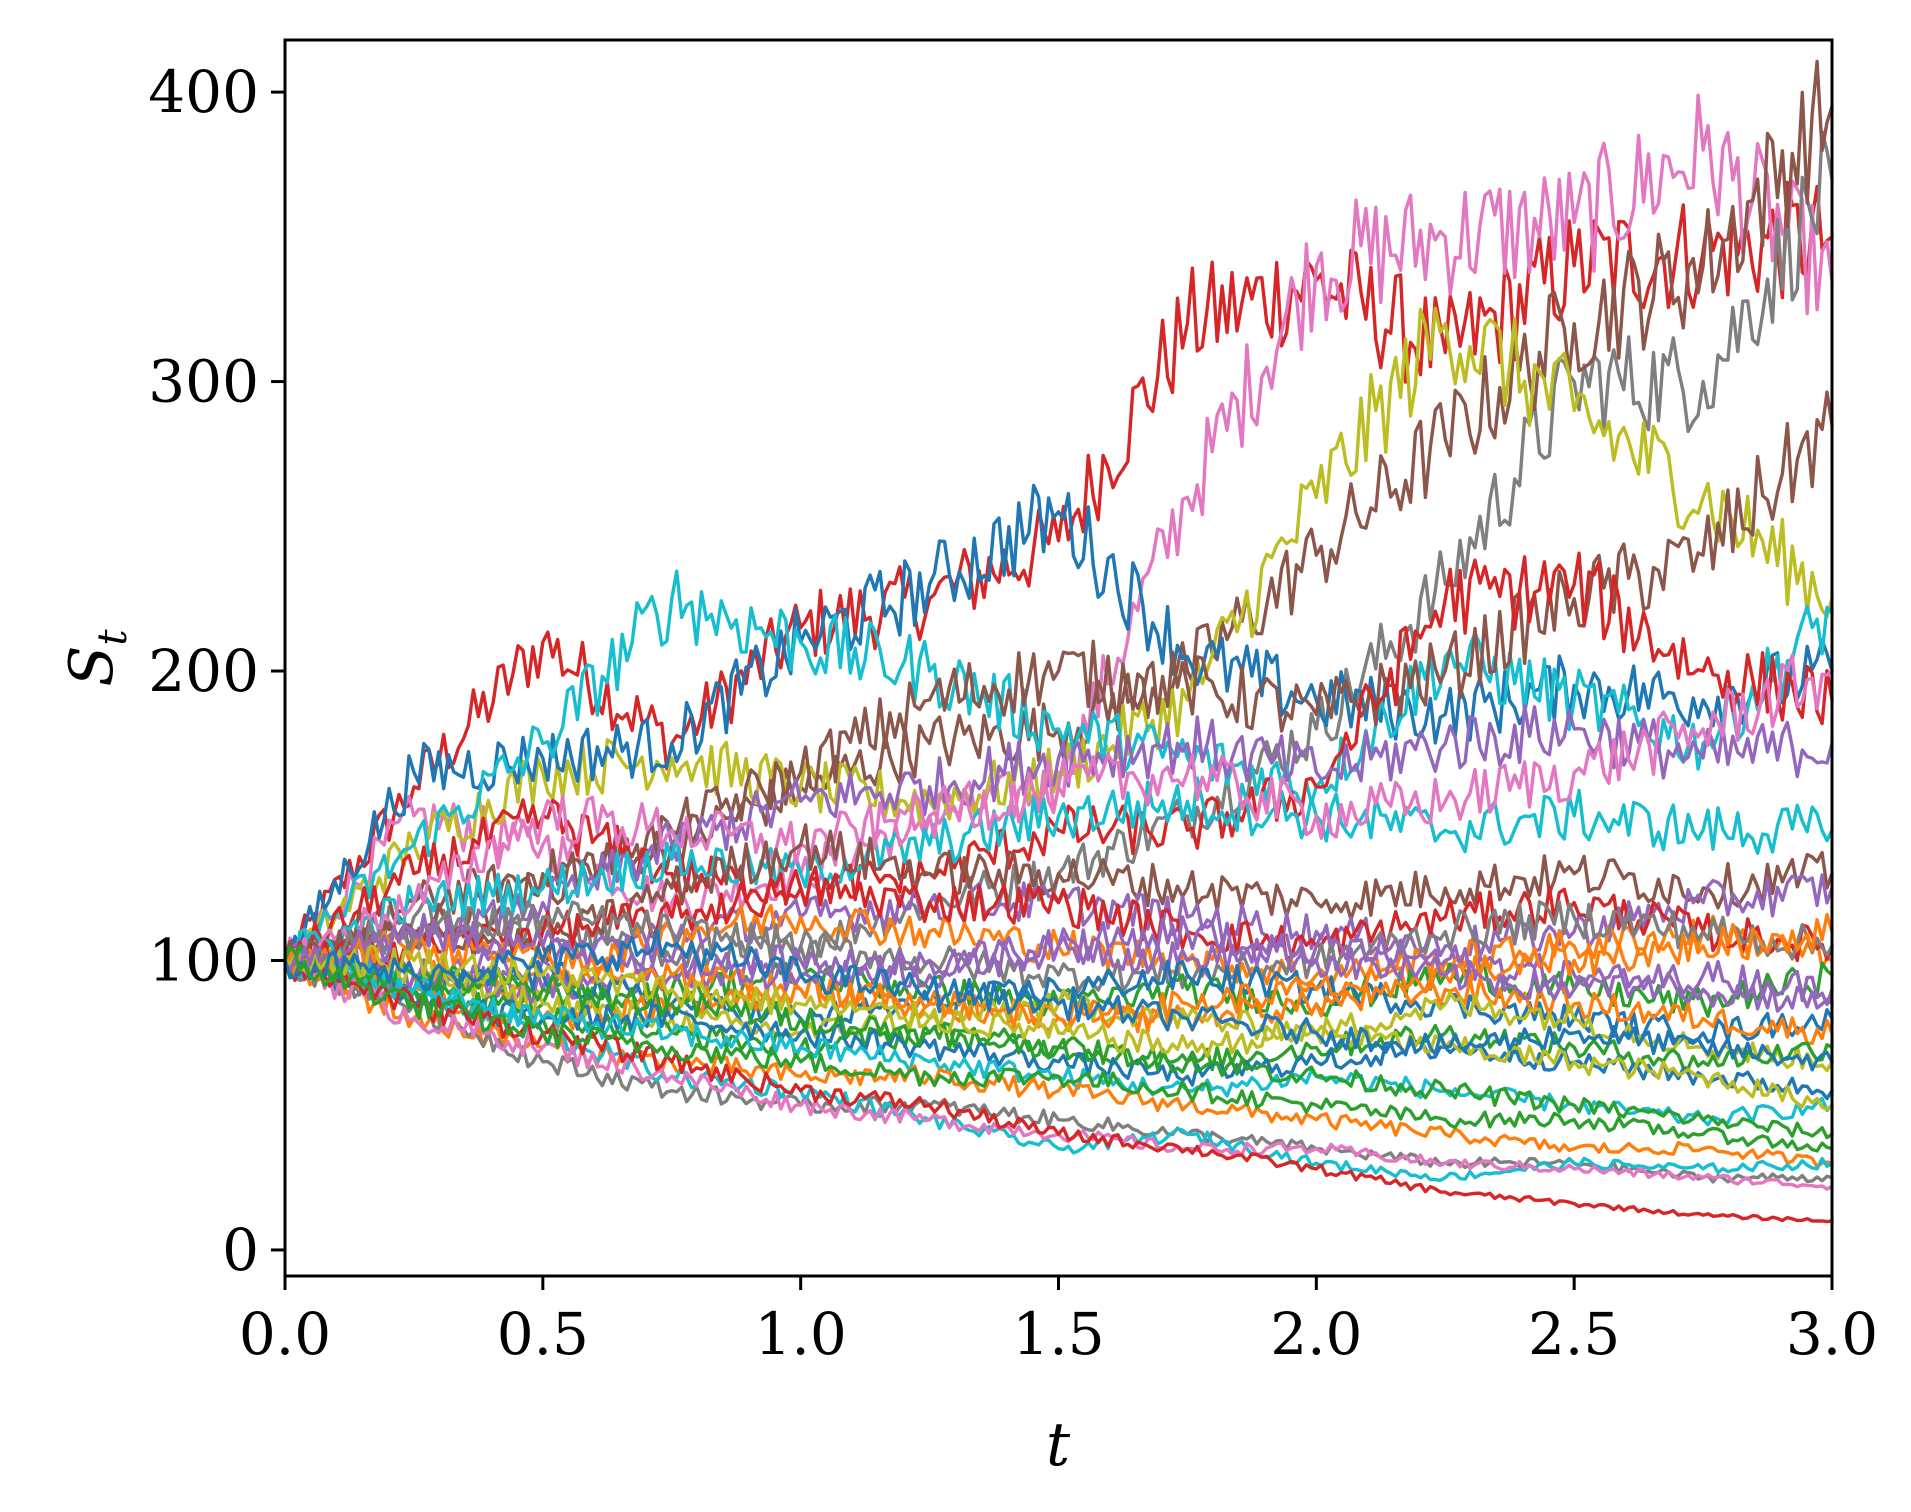  I want to click on y-tick-label: 100, so click(203, 960).